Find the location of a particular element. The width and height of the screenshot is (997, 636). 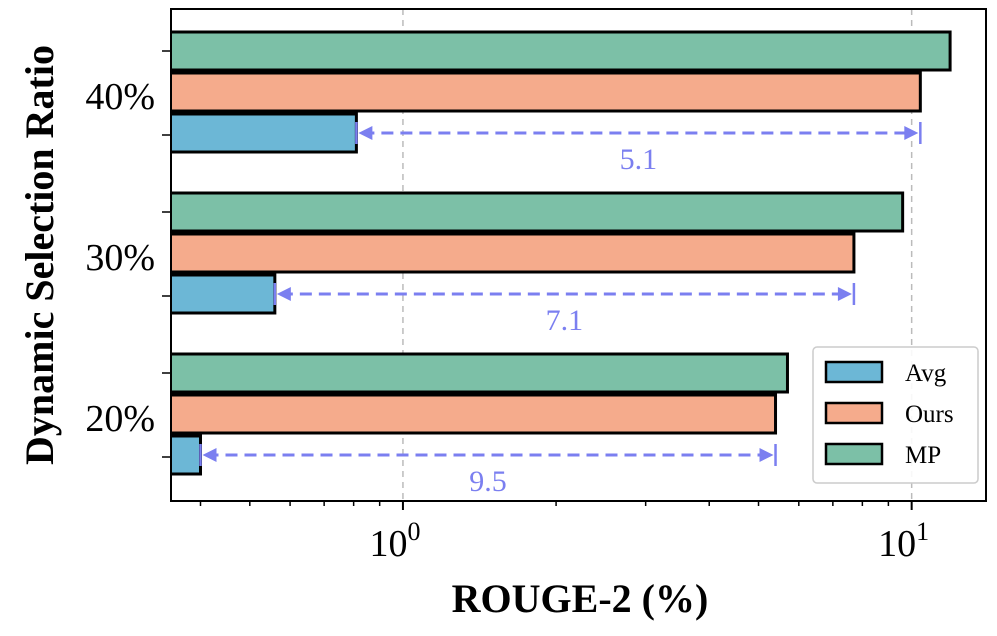

x-tick-label: 10⁰ is located at coordinates (394, 541).